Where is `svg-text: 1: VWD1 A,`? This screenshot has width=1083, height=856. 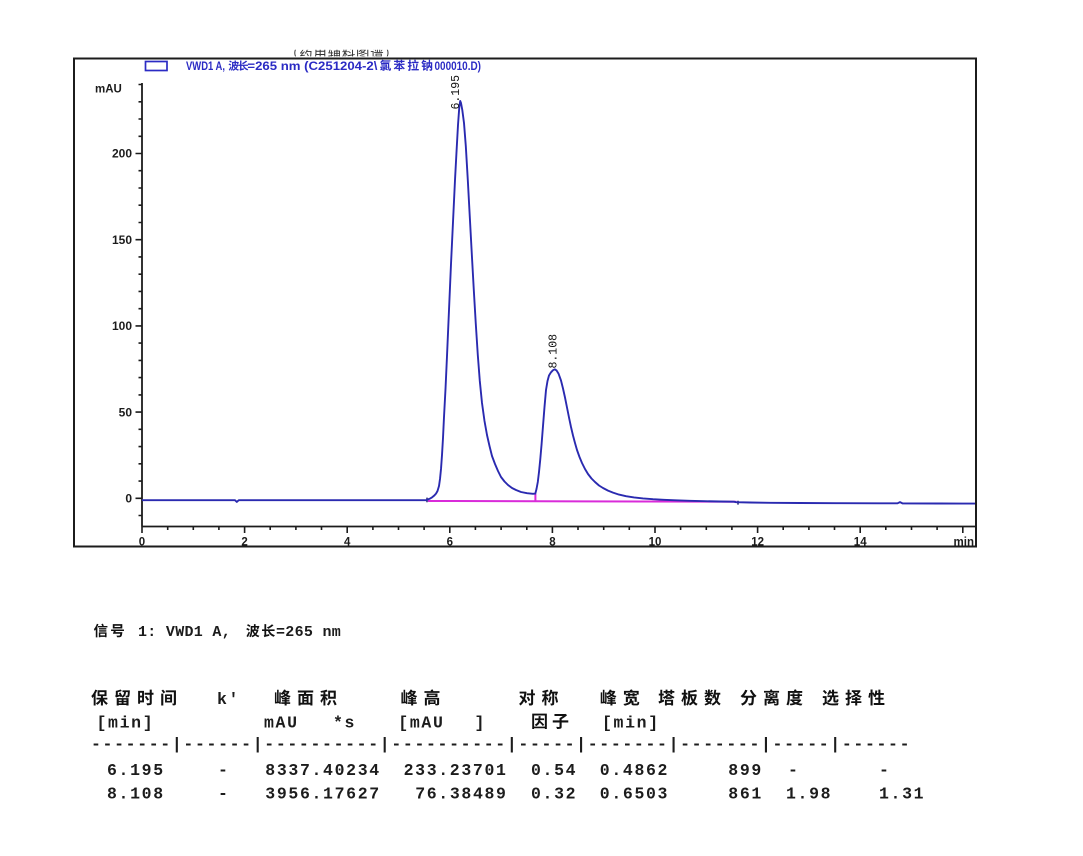
svg-text: 1: VWD1 A, is located at coordinates (184, 632).